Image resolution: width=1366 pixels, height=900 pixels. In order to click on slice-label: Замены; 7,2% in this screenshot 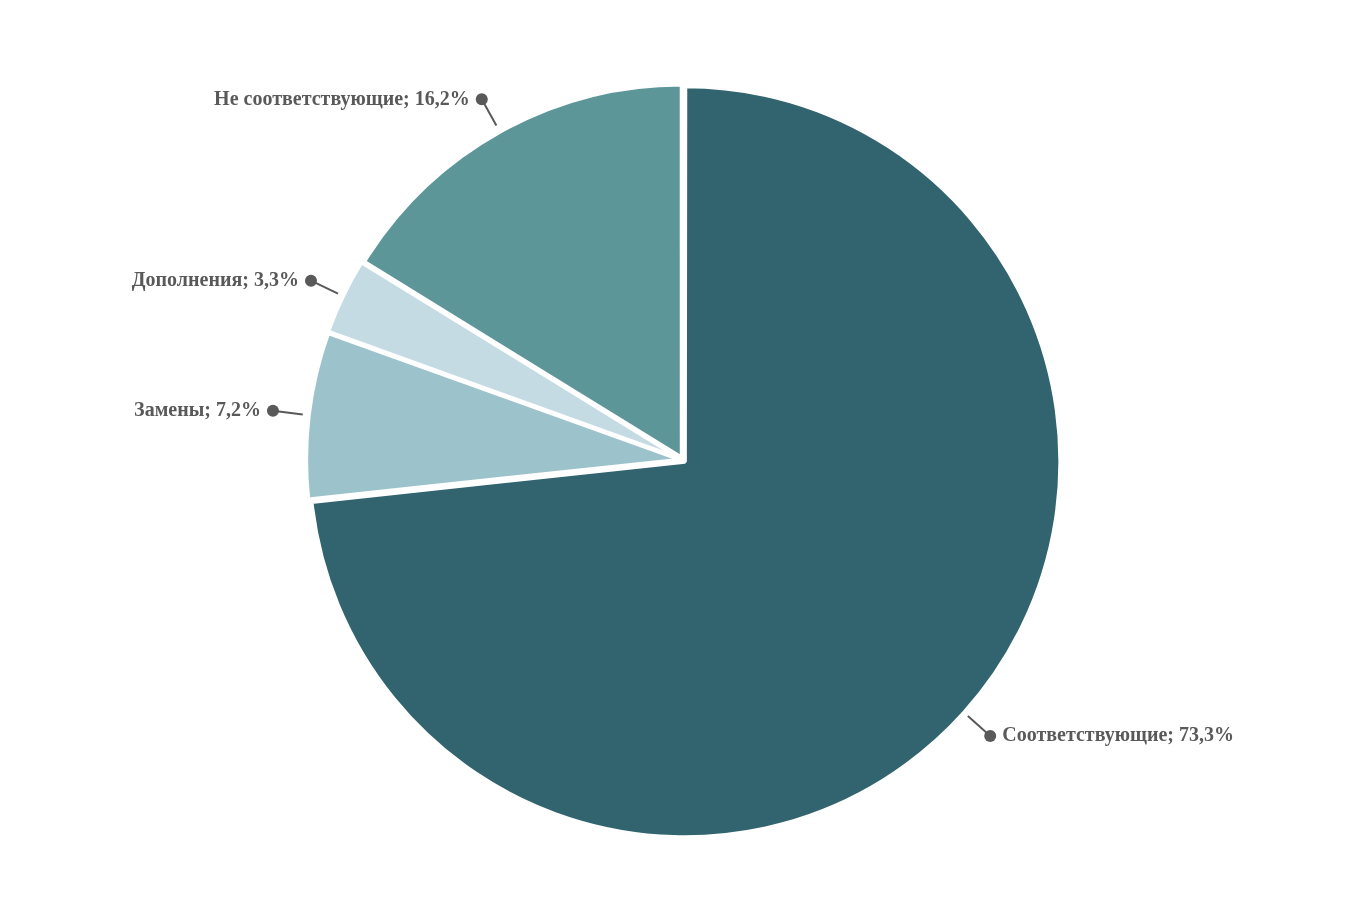, I will do `click(197, 408)`.